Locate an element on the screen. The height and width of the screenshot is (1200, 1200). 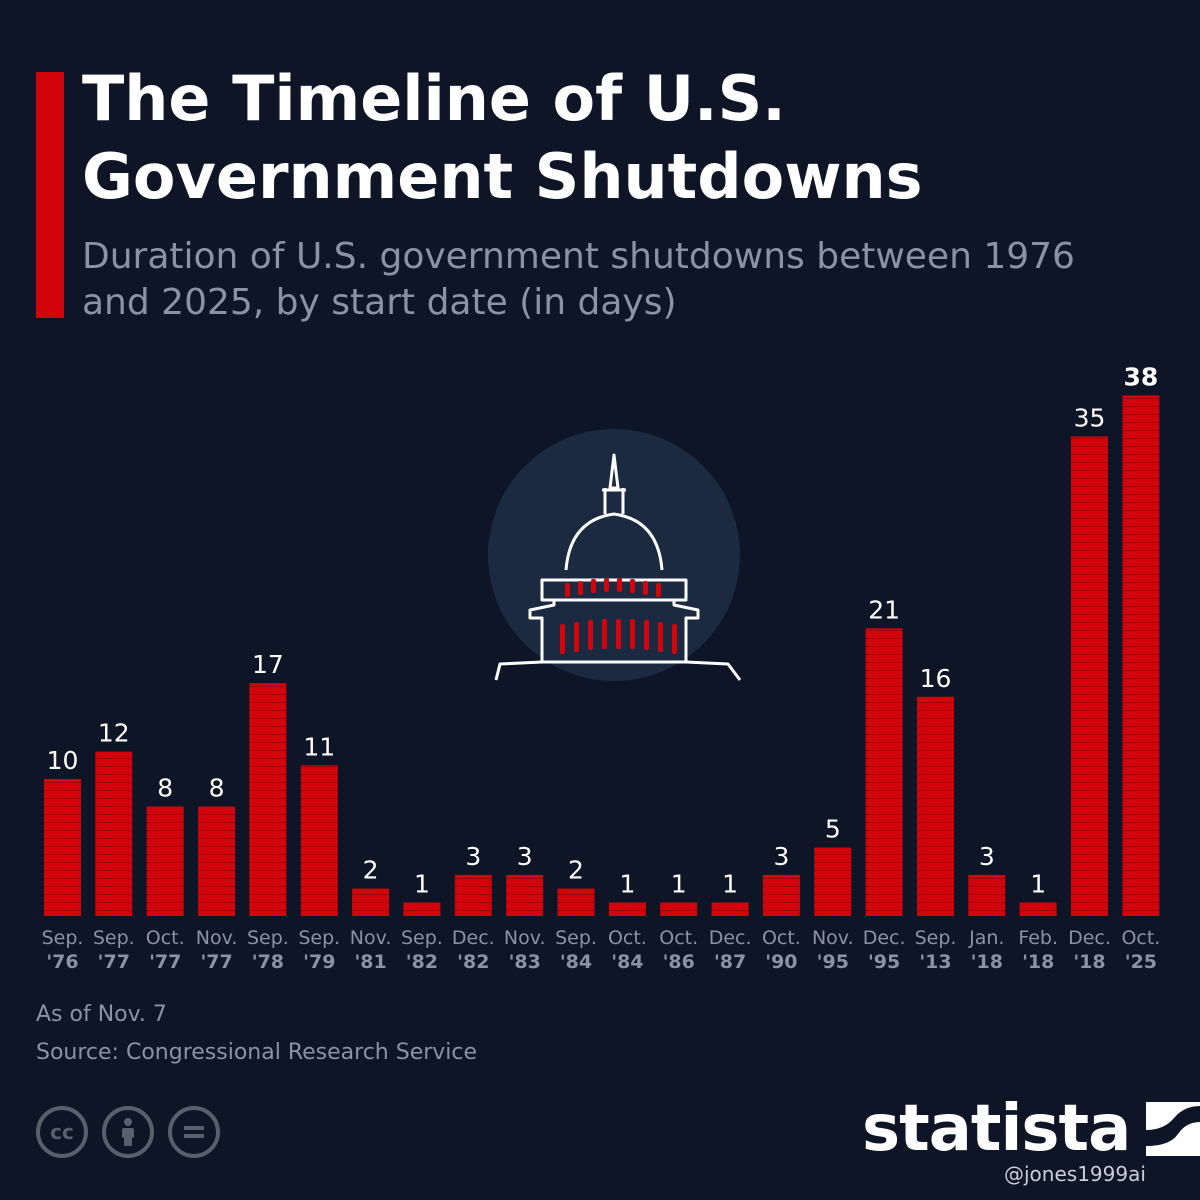
statista-logo-icon is located at coordinates (1173, 1129).